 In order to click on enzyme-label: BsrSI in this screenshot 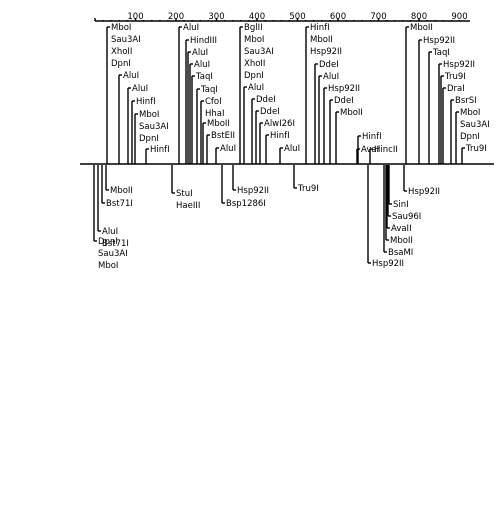, I will do `click(466, 101)`.